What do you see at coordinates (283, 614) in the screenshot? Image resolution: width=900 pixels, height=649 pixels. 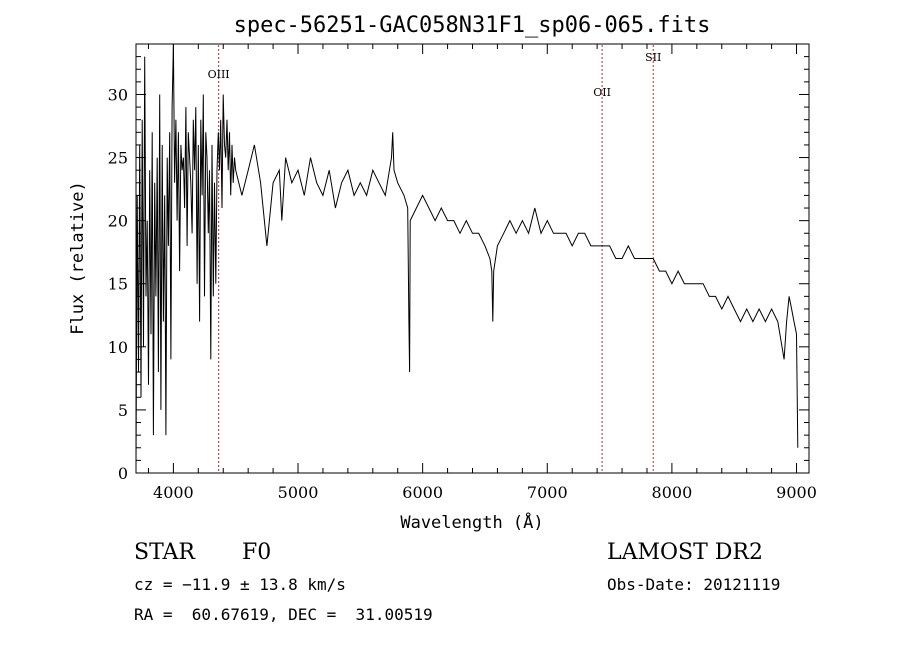 I see `coordinates: RA = 60.67619, DEC = 31.00519` at bounding box center [283, 614].